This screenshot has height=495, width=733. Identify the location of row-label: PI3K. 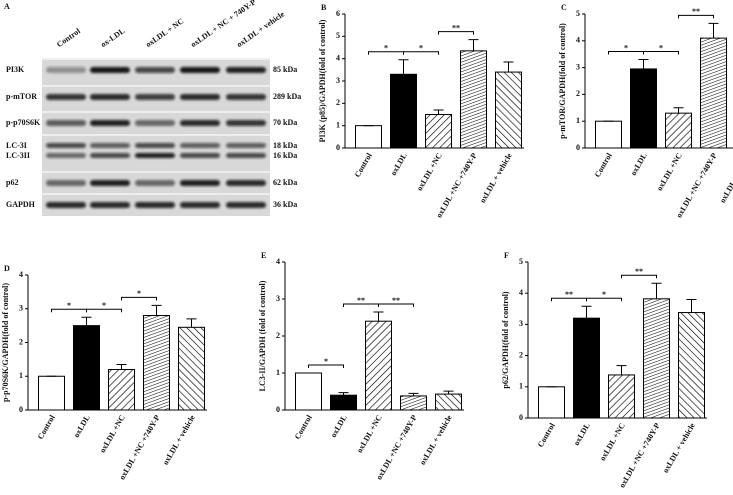
(15, 69).